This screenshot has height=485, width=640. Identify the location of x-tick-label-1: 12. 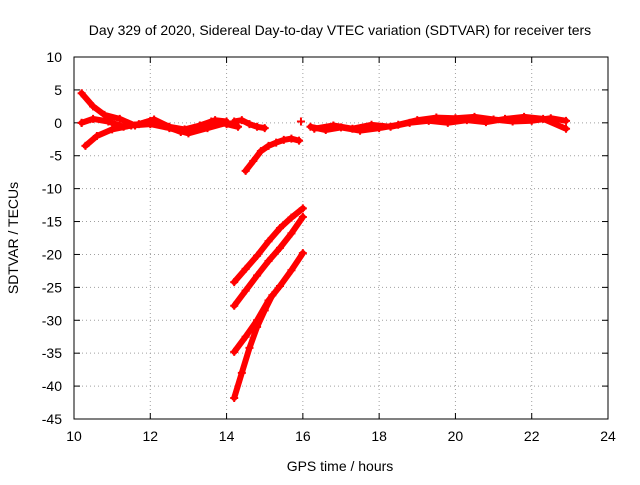
(150, 436).